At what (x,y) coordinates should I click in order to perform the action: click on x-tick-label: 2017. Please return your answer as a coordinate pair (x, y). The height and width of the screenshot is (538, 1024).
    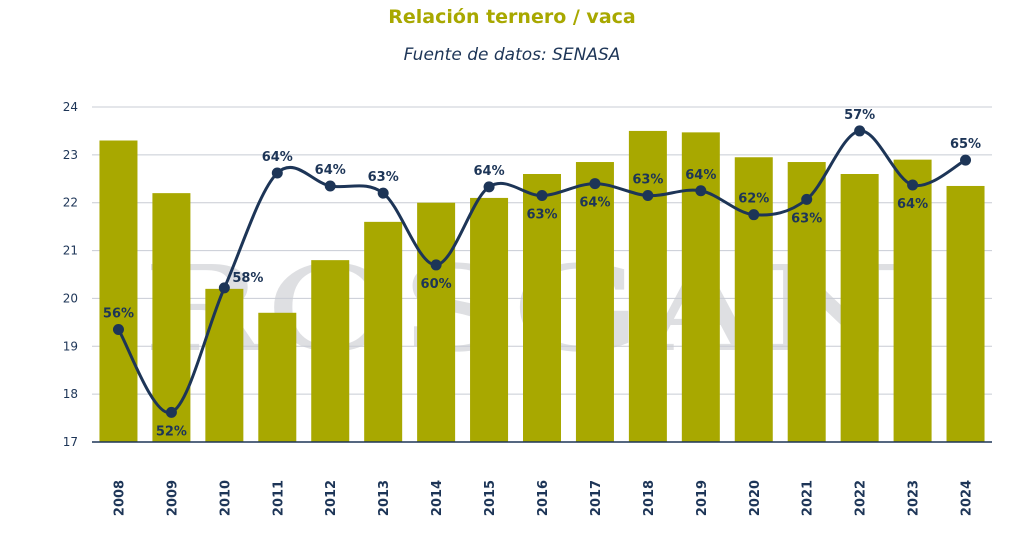
    Looking at the image, I should click on (596, 498).